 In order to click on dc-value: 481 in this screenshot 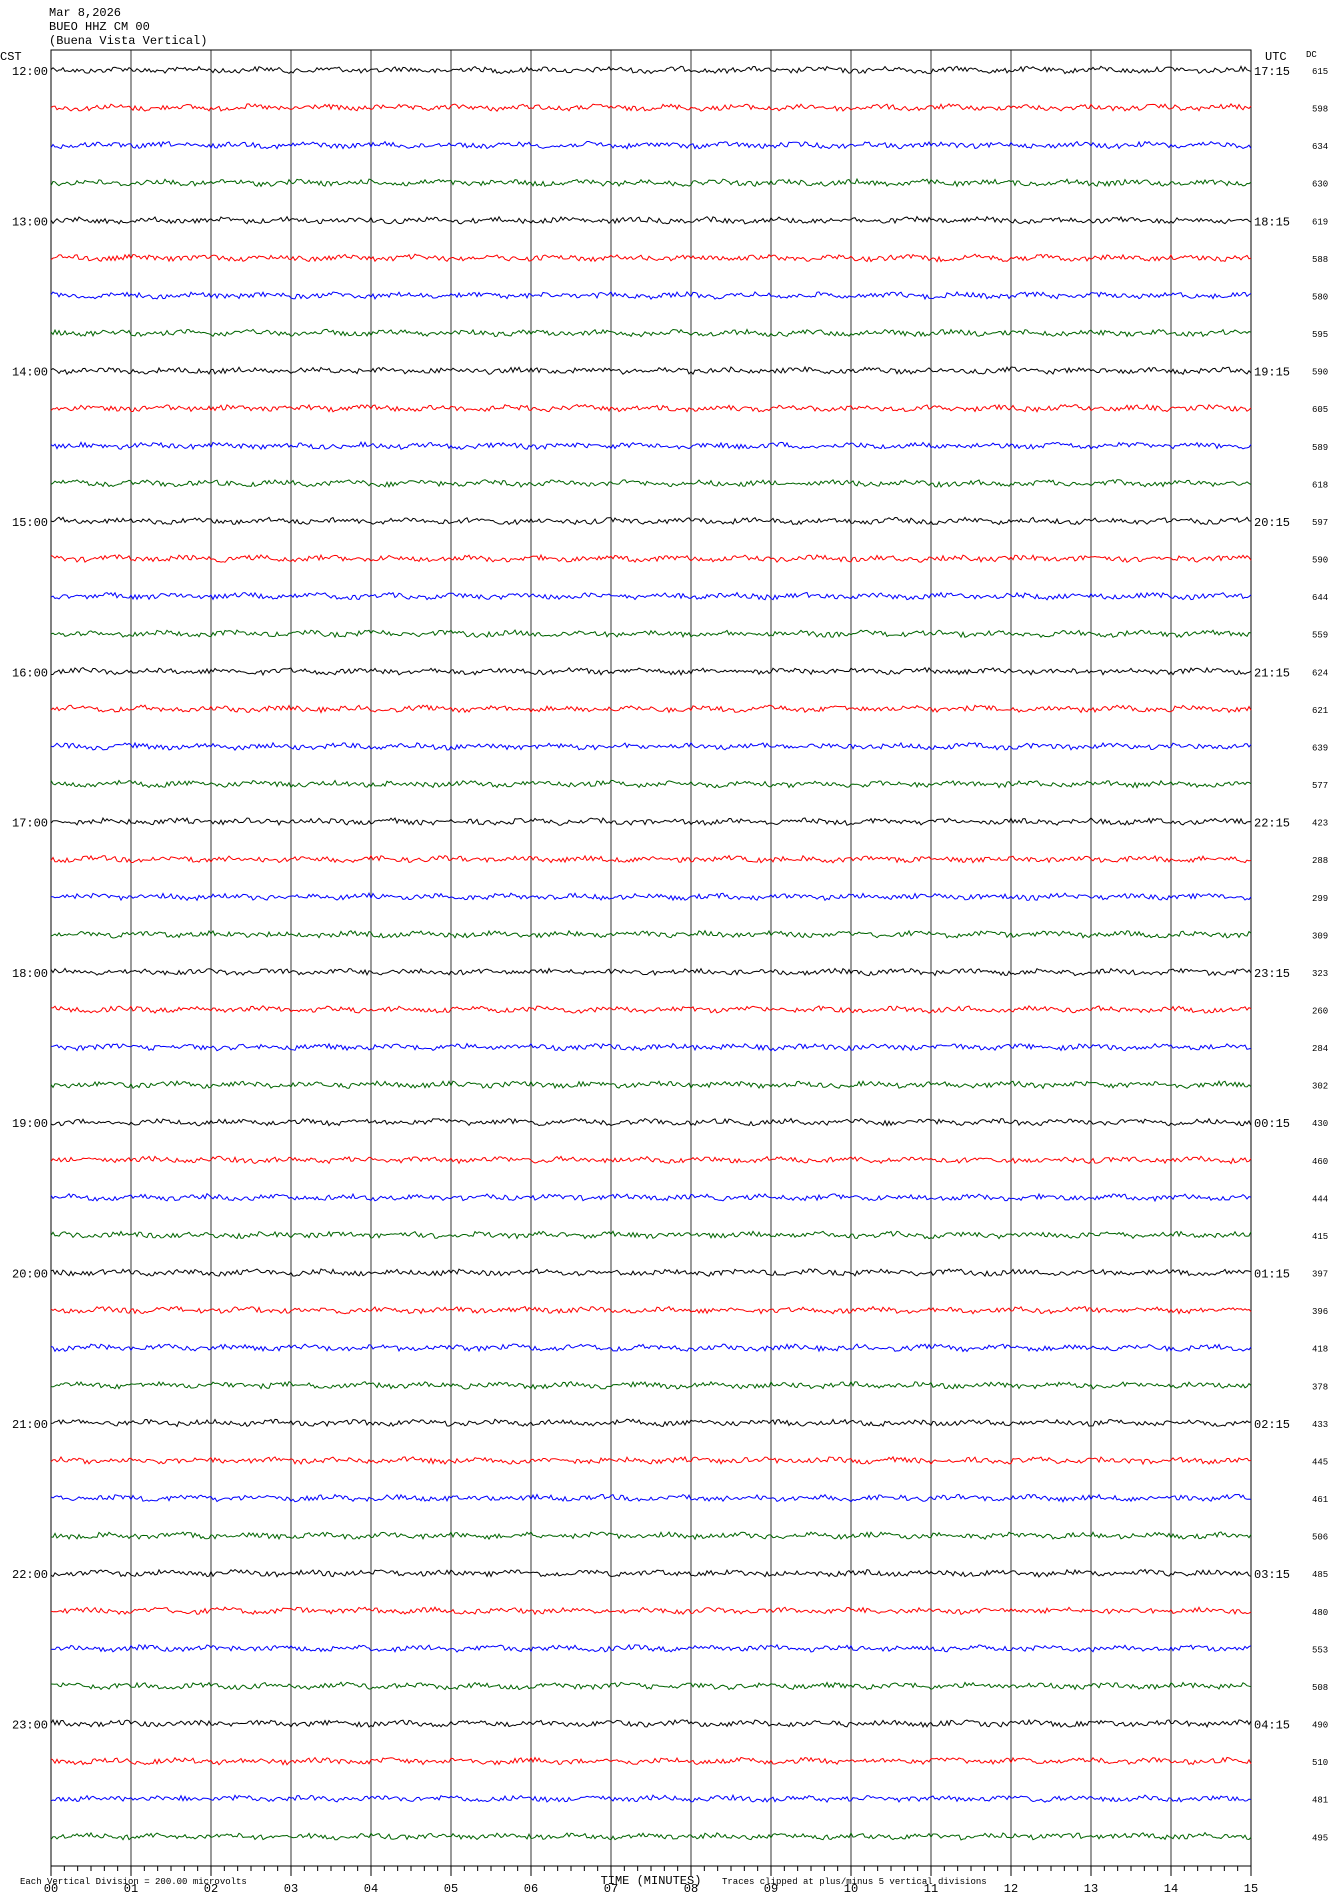, I will do `click(1320, 1801)`.